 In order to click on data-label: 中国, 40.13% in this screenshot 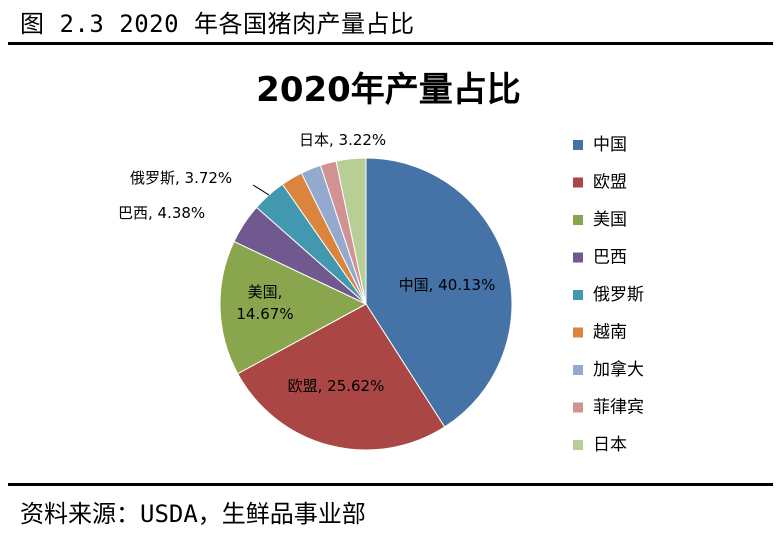, I will do `click(447, 285)`.